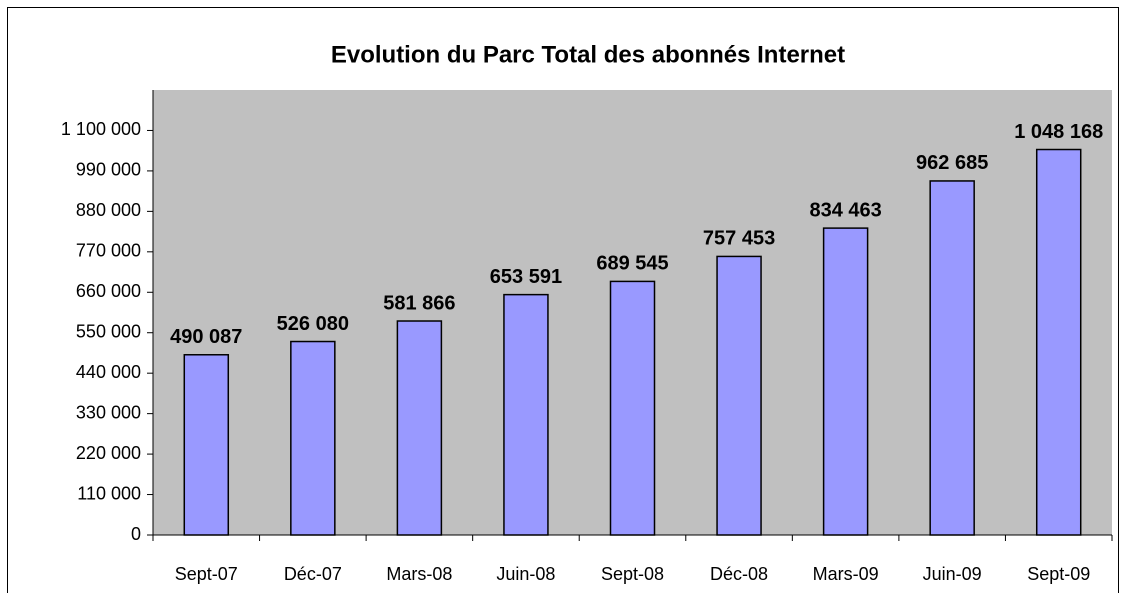 The width and height of the screenshot is (1126, 593). What do you see at coordinates (108, 210) in the screenshot?
I see `y-tick-label: 880 000` at bounding box center [108, 210].